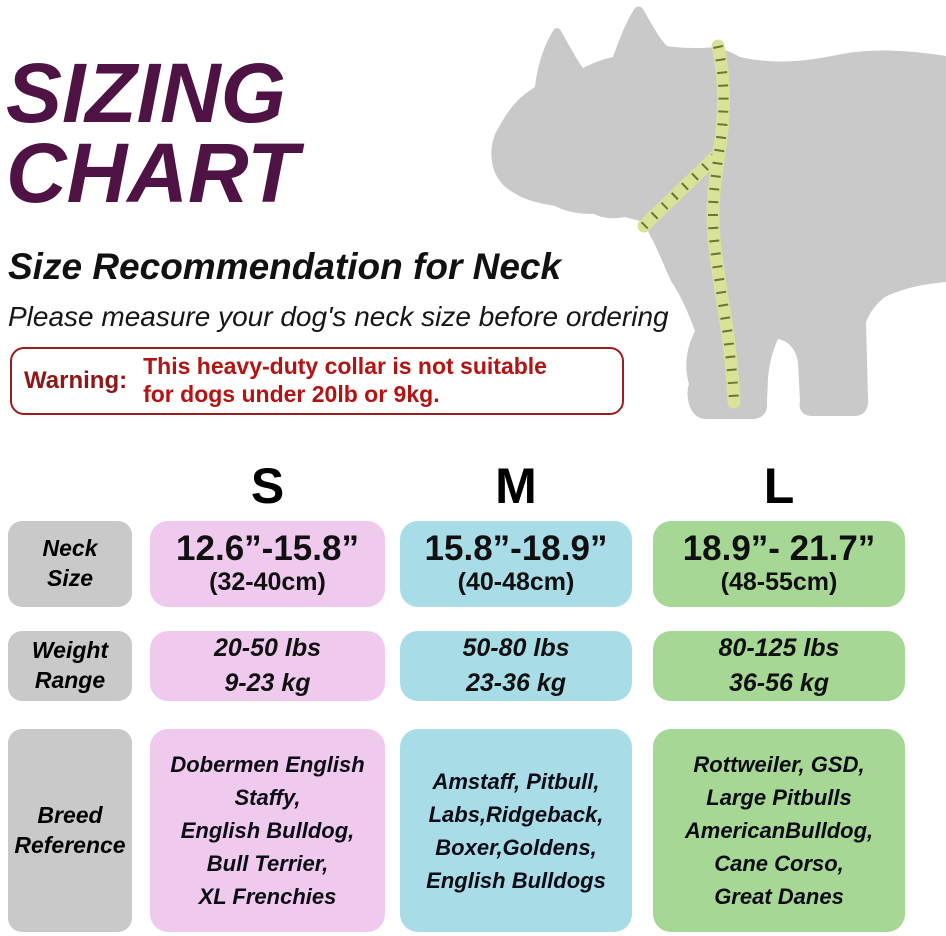 This screenshot has width=946, height=936. What do you see at coordinates (779, 581) in the screenshot?
I see `neck-cm-l: (48-55cm)` at bounding box center [779, 581].